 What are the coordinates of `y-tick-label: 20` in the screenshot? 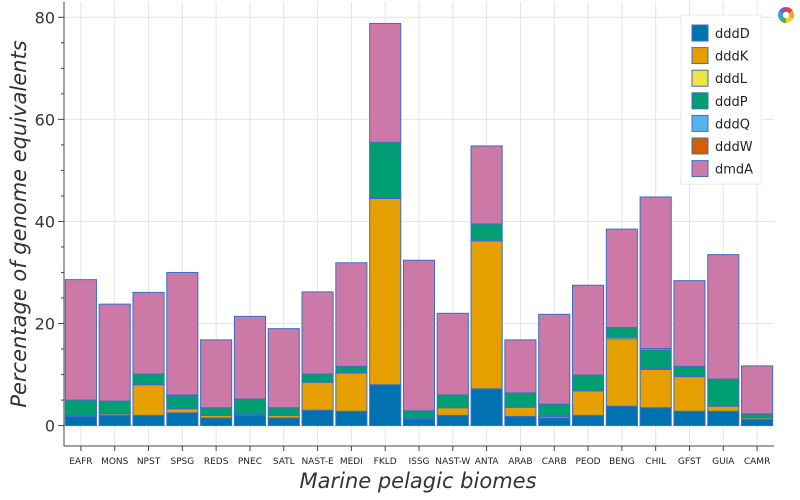 It's located at (45, 324).